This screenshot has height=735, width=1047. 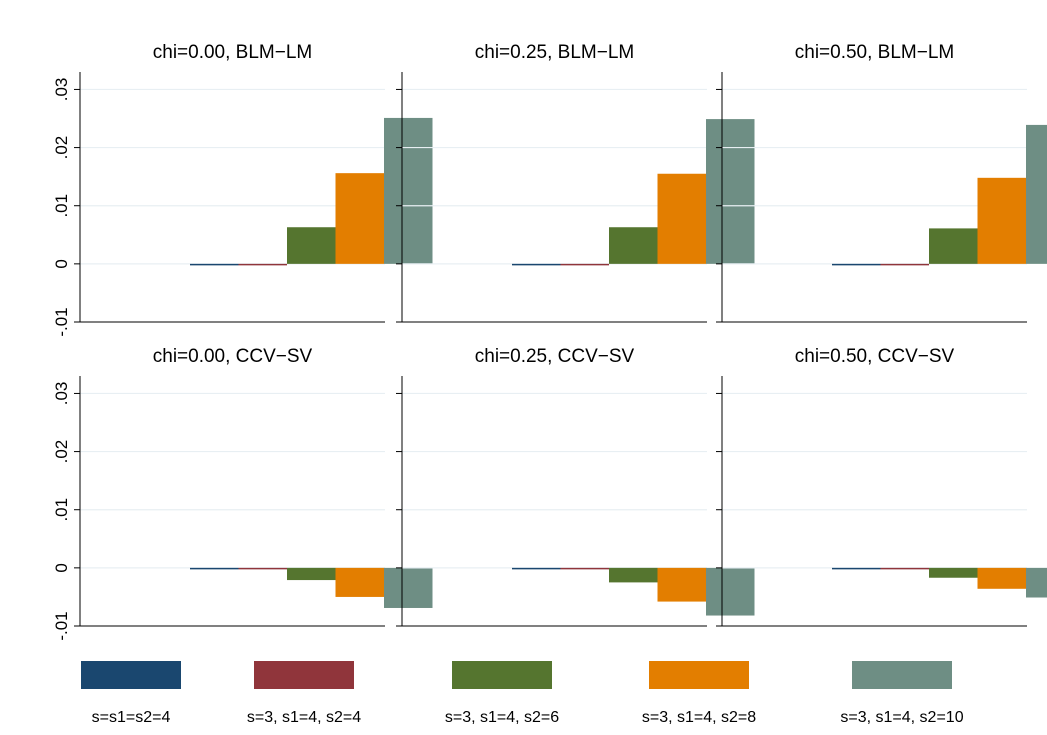 I want to click on panel-title: chi=0.00, CCV−SV, so click(x=233, y=356).